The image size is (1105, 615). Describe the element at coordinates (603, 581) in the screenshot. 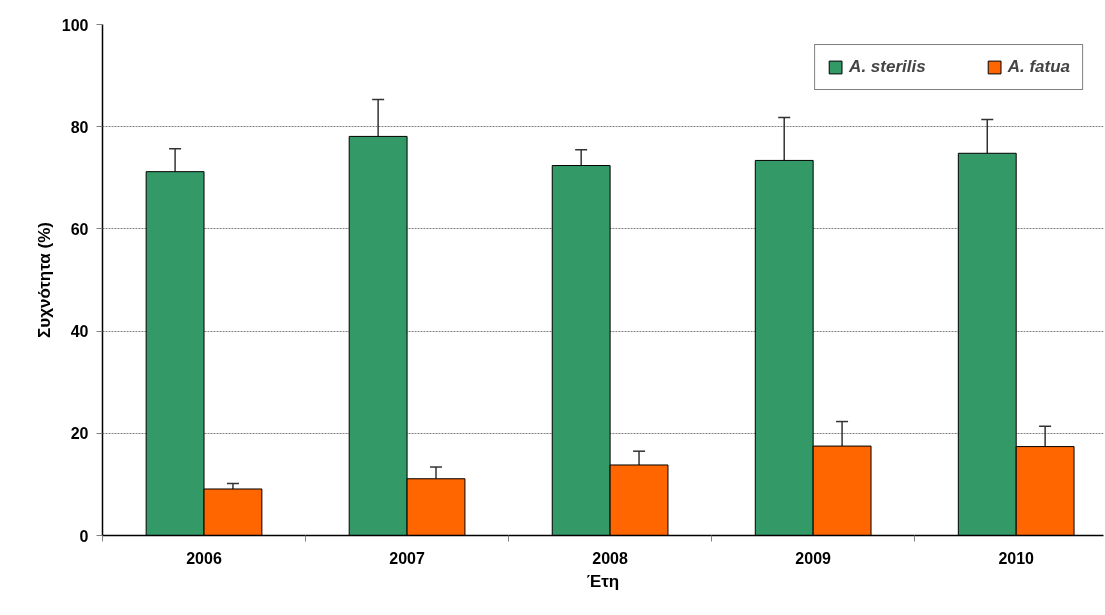

I see `x-axis-title: Έτη` at that location.